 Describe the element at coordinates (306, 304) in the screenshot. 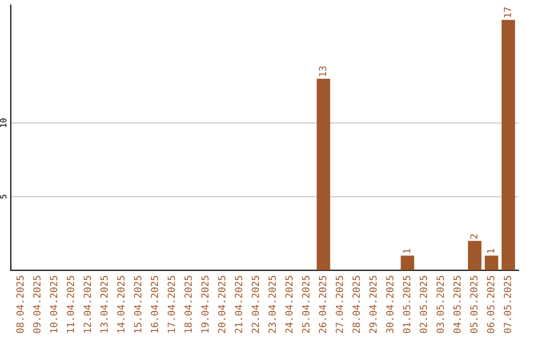

I see `x-tick-label: 25.04.2025` at that location.